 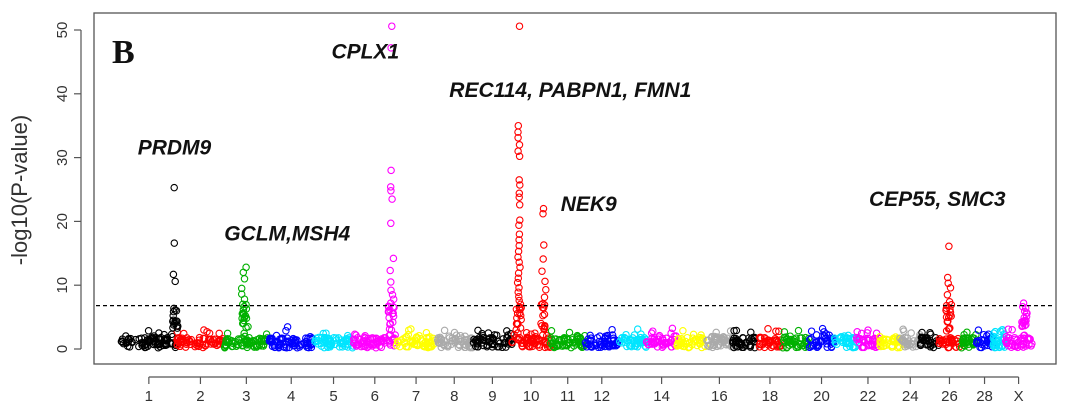 I want to click on x-tick-label: 4, so click(x=291, y=396).